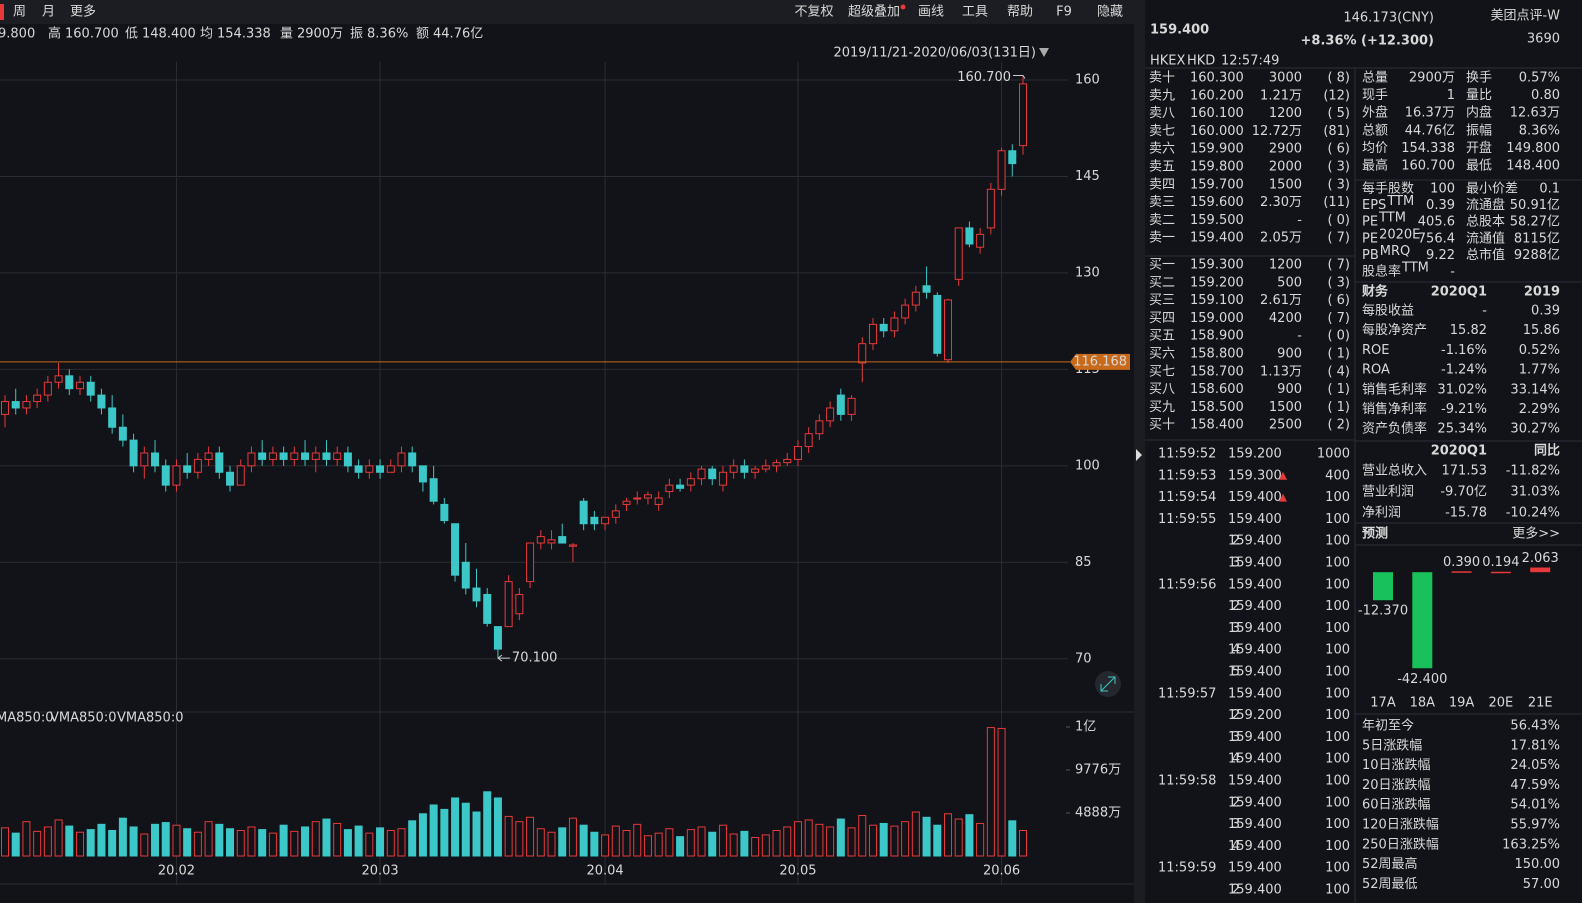 Image resolution: width=1582 pixels, height=903 pixels. I want to click on toolbar-button: 帮助, so click(1020, 12).